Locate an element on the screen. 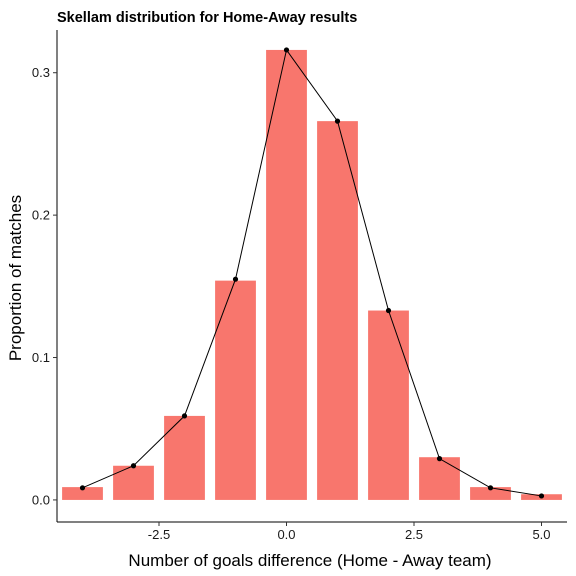 This screenshot has width=576, height=576. y-axis-label: Proportion of matches is located at coordinates (15, 278).